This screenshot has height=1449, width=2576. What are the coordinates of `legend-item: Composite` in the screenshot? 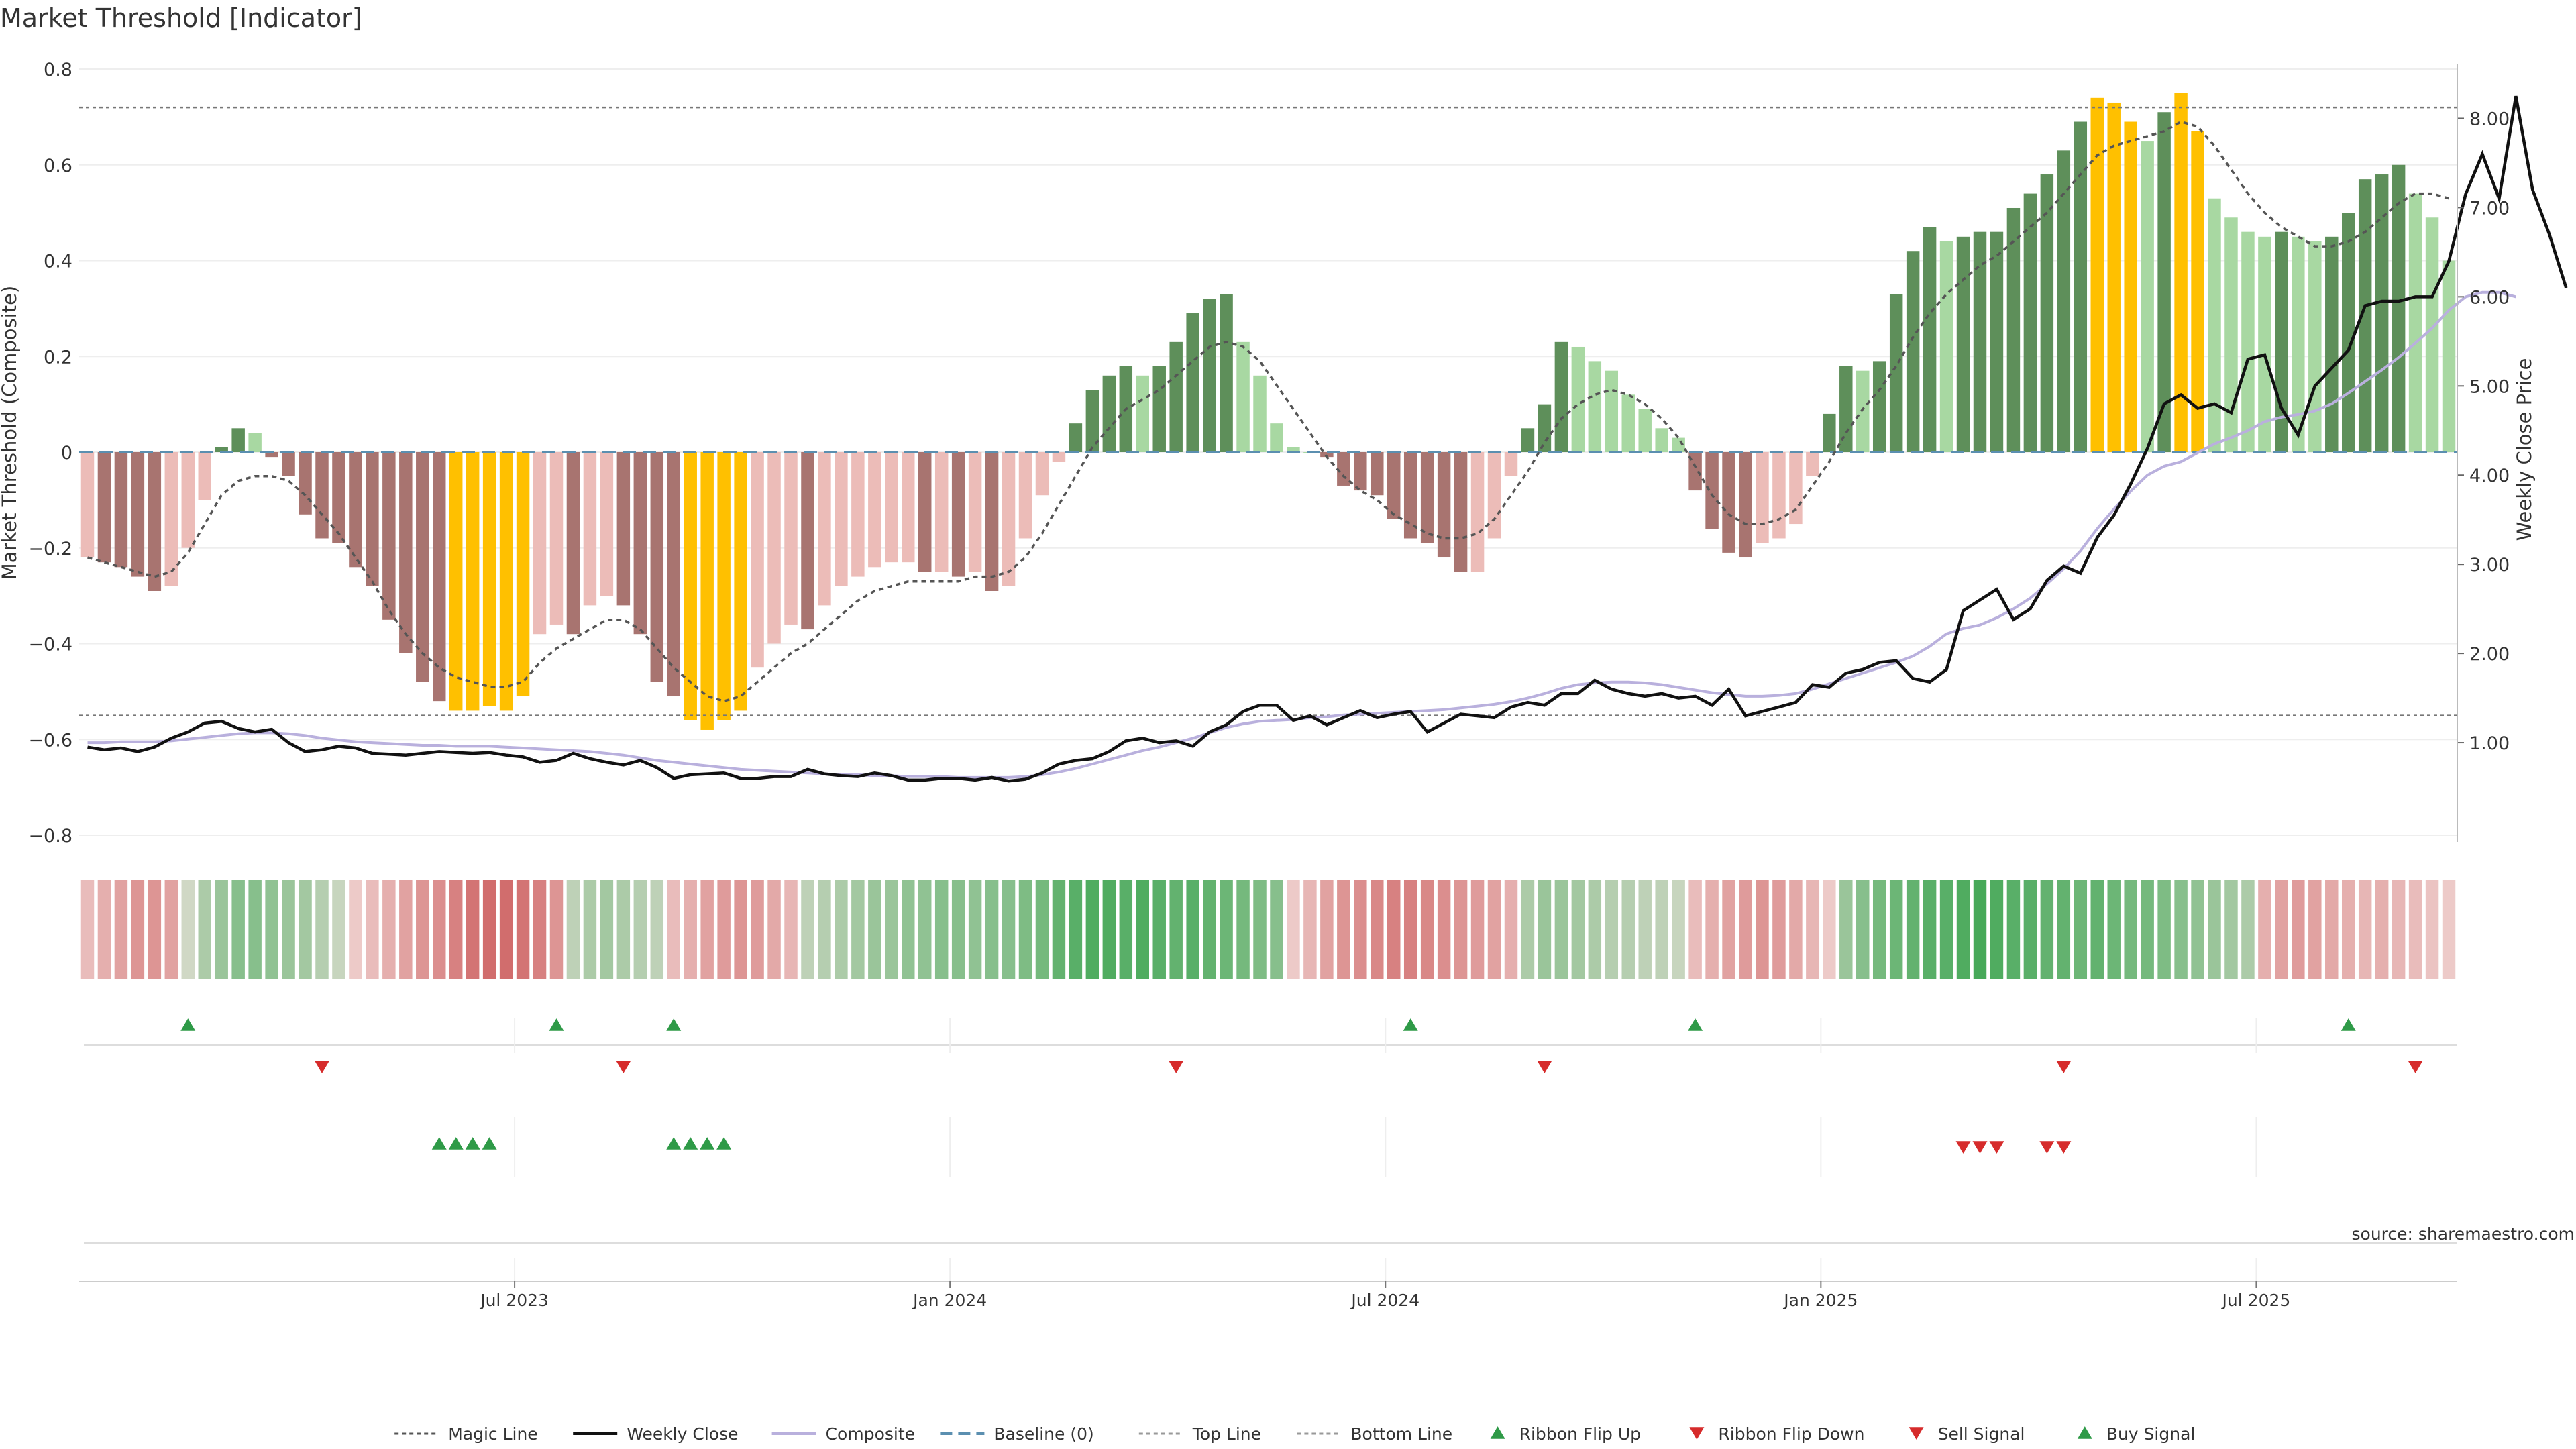 It's located at (843, 1434).